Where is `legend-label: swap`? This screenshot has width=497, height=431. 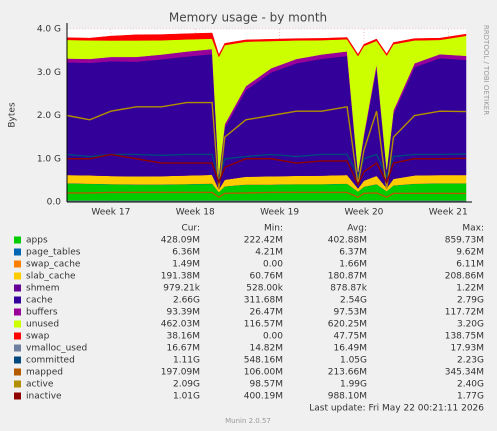
legend-label: swap is located at coordinates (38, 337).